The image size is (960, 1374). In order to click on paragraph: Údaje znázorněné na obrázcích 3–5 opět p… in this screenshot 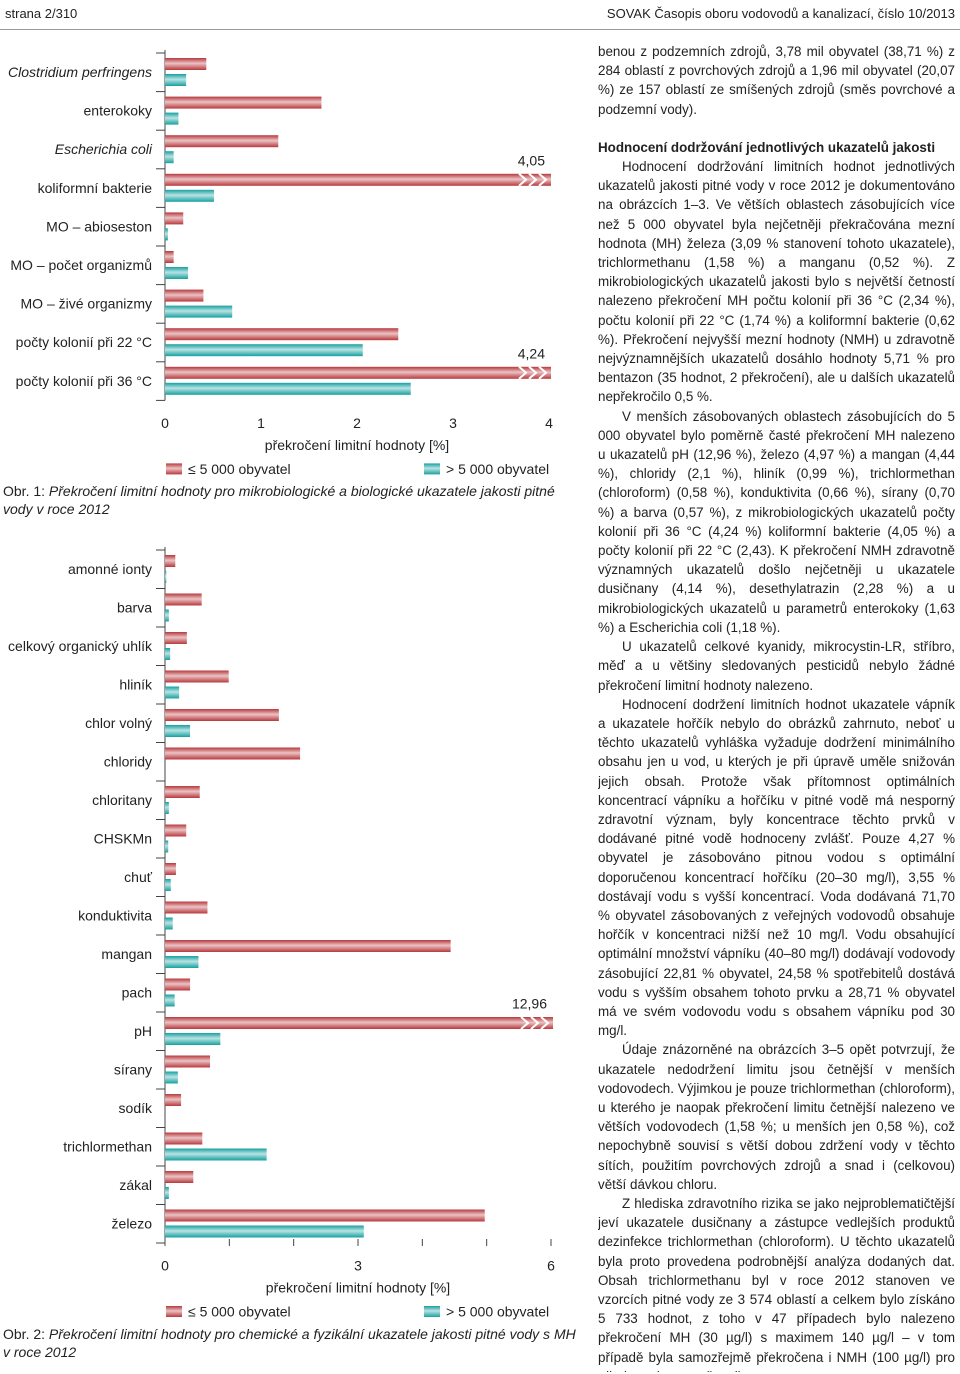, I will do `click(776, 1117)`.